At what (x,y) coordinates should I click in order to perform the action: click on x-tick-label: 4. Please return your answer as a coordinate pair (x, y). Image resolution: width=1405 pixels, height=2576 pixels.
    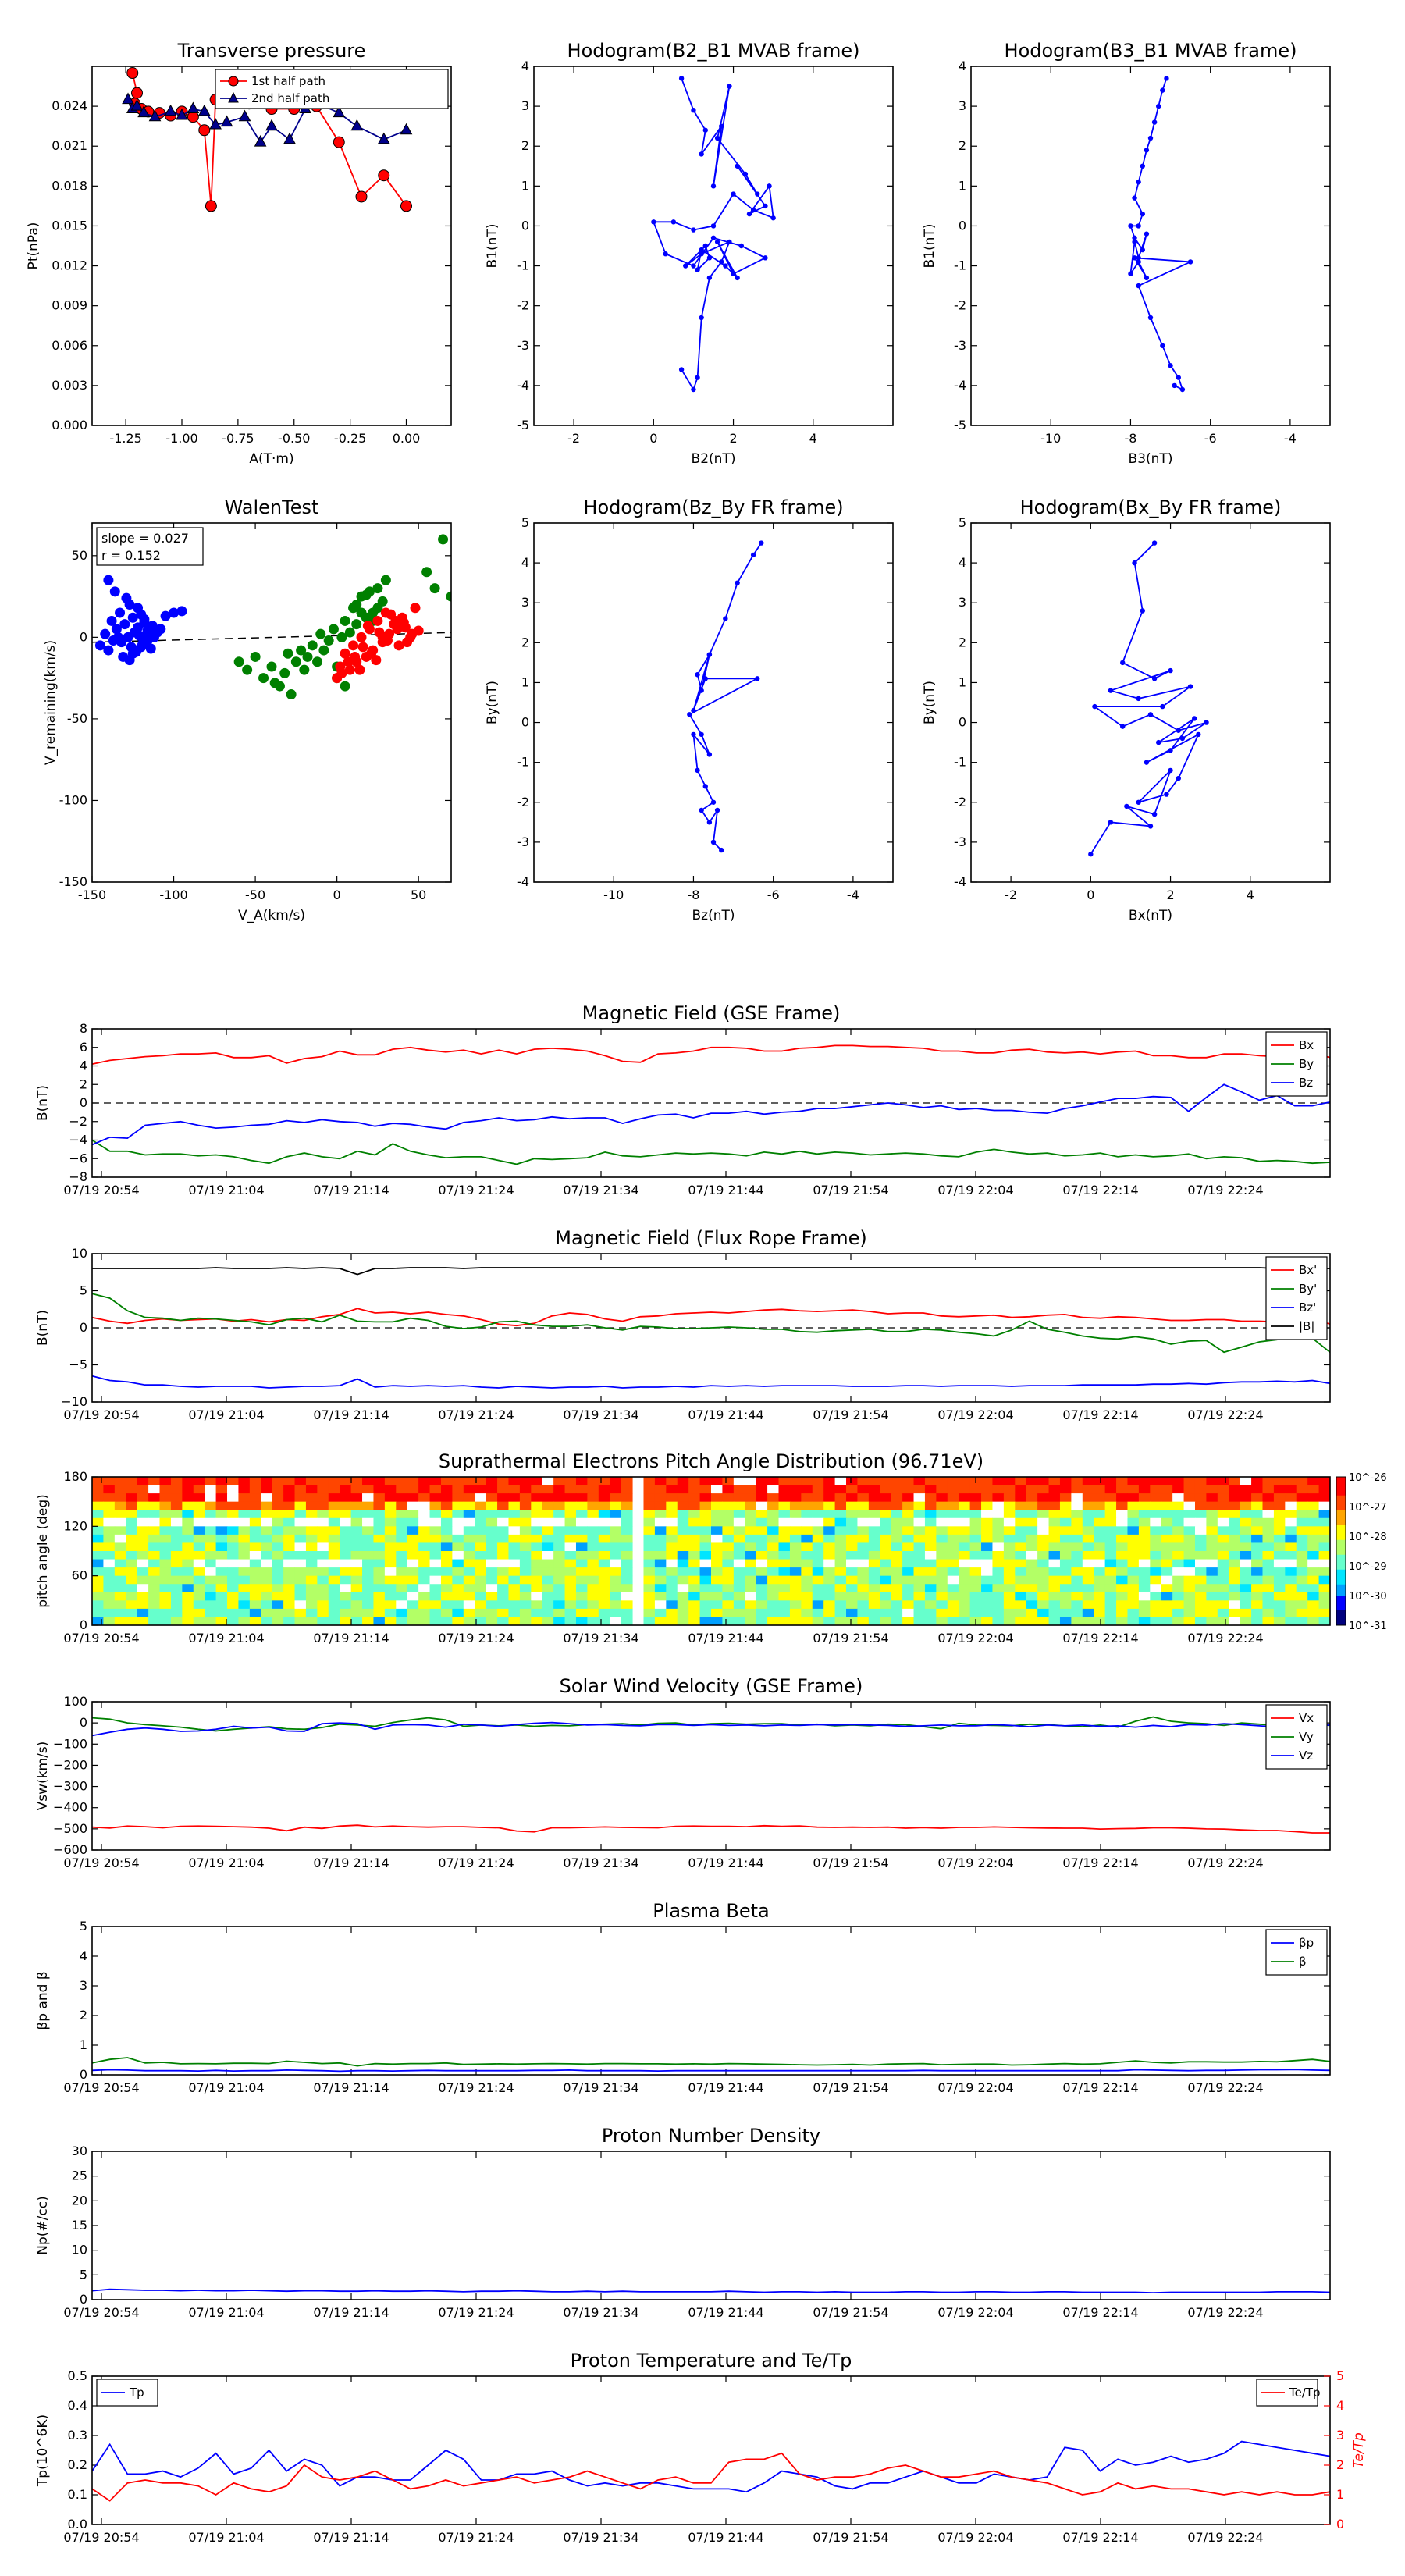
    Looking at the image, I should click on (1250, 895).